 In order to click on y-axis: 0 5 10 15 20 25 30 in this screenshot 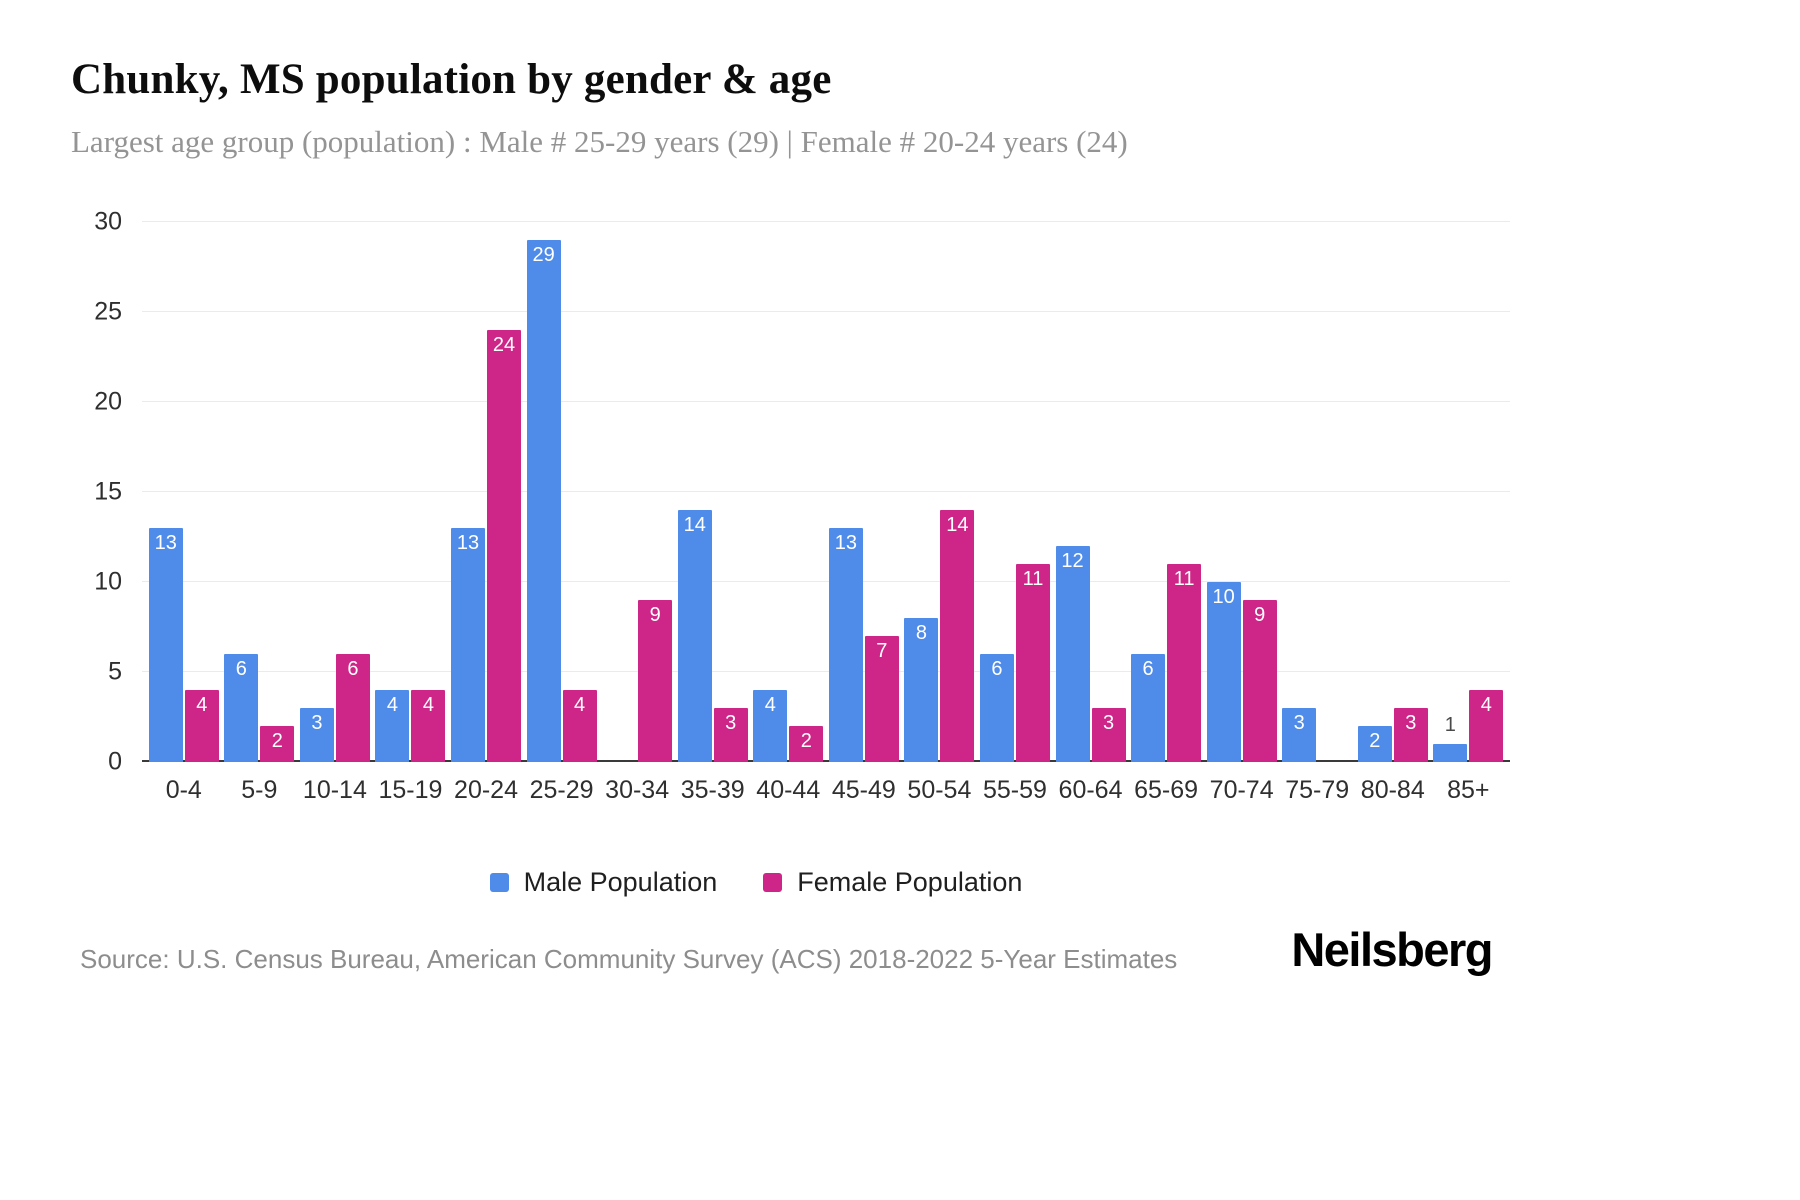, I will do `click(106, 492)`.